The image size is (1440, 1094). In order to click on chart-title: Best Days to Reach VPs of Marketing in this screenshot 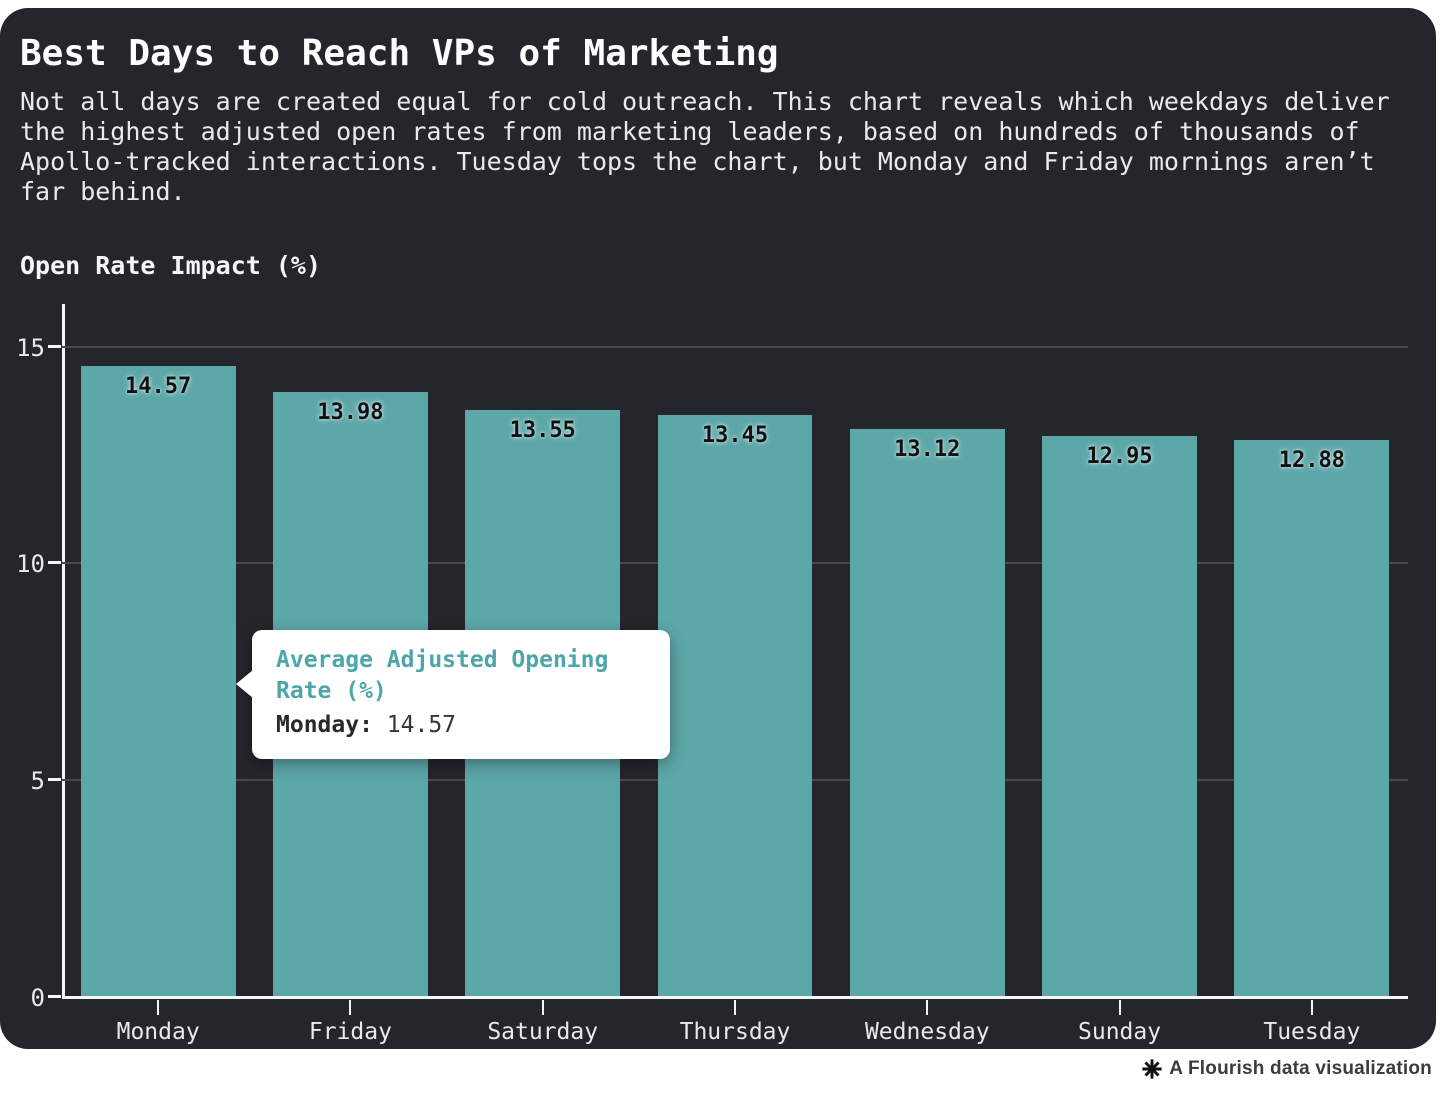, I will do `click(399, 53)`.